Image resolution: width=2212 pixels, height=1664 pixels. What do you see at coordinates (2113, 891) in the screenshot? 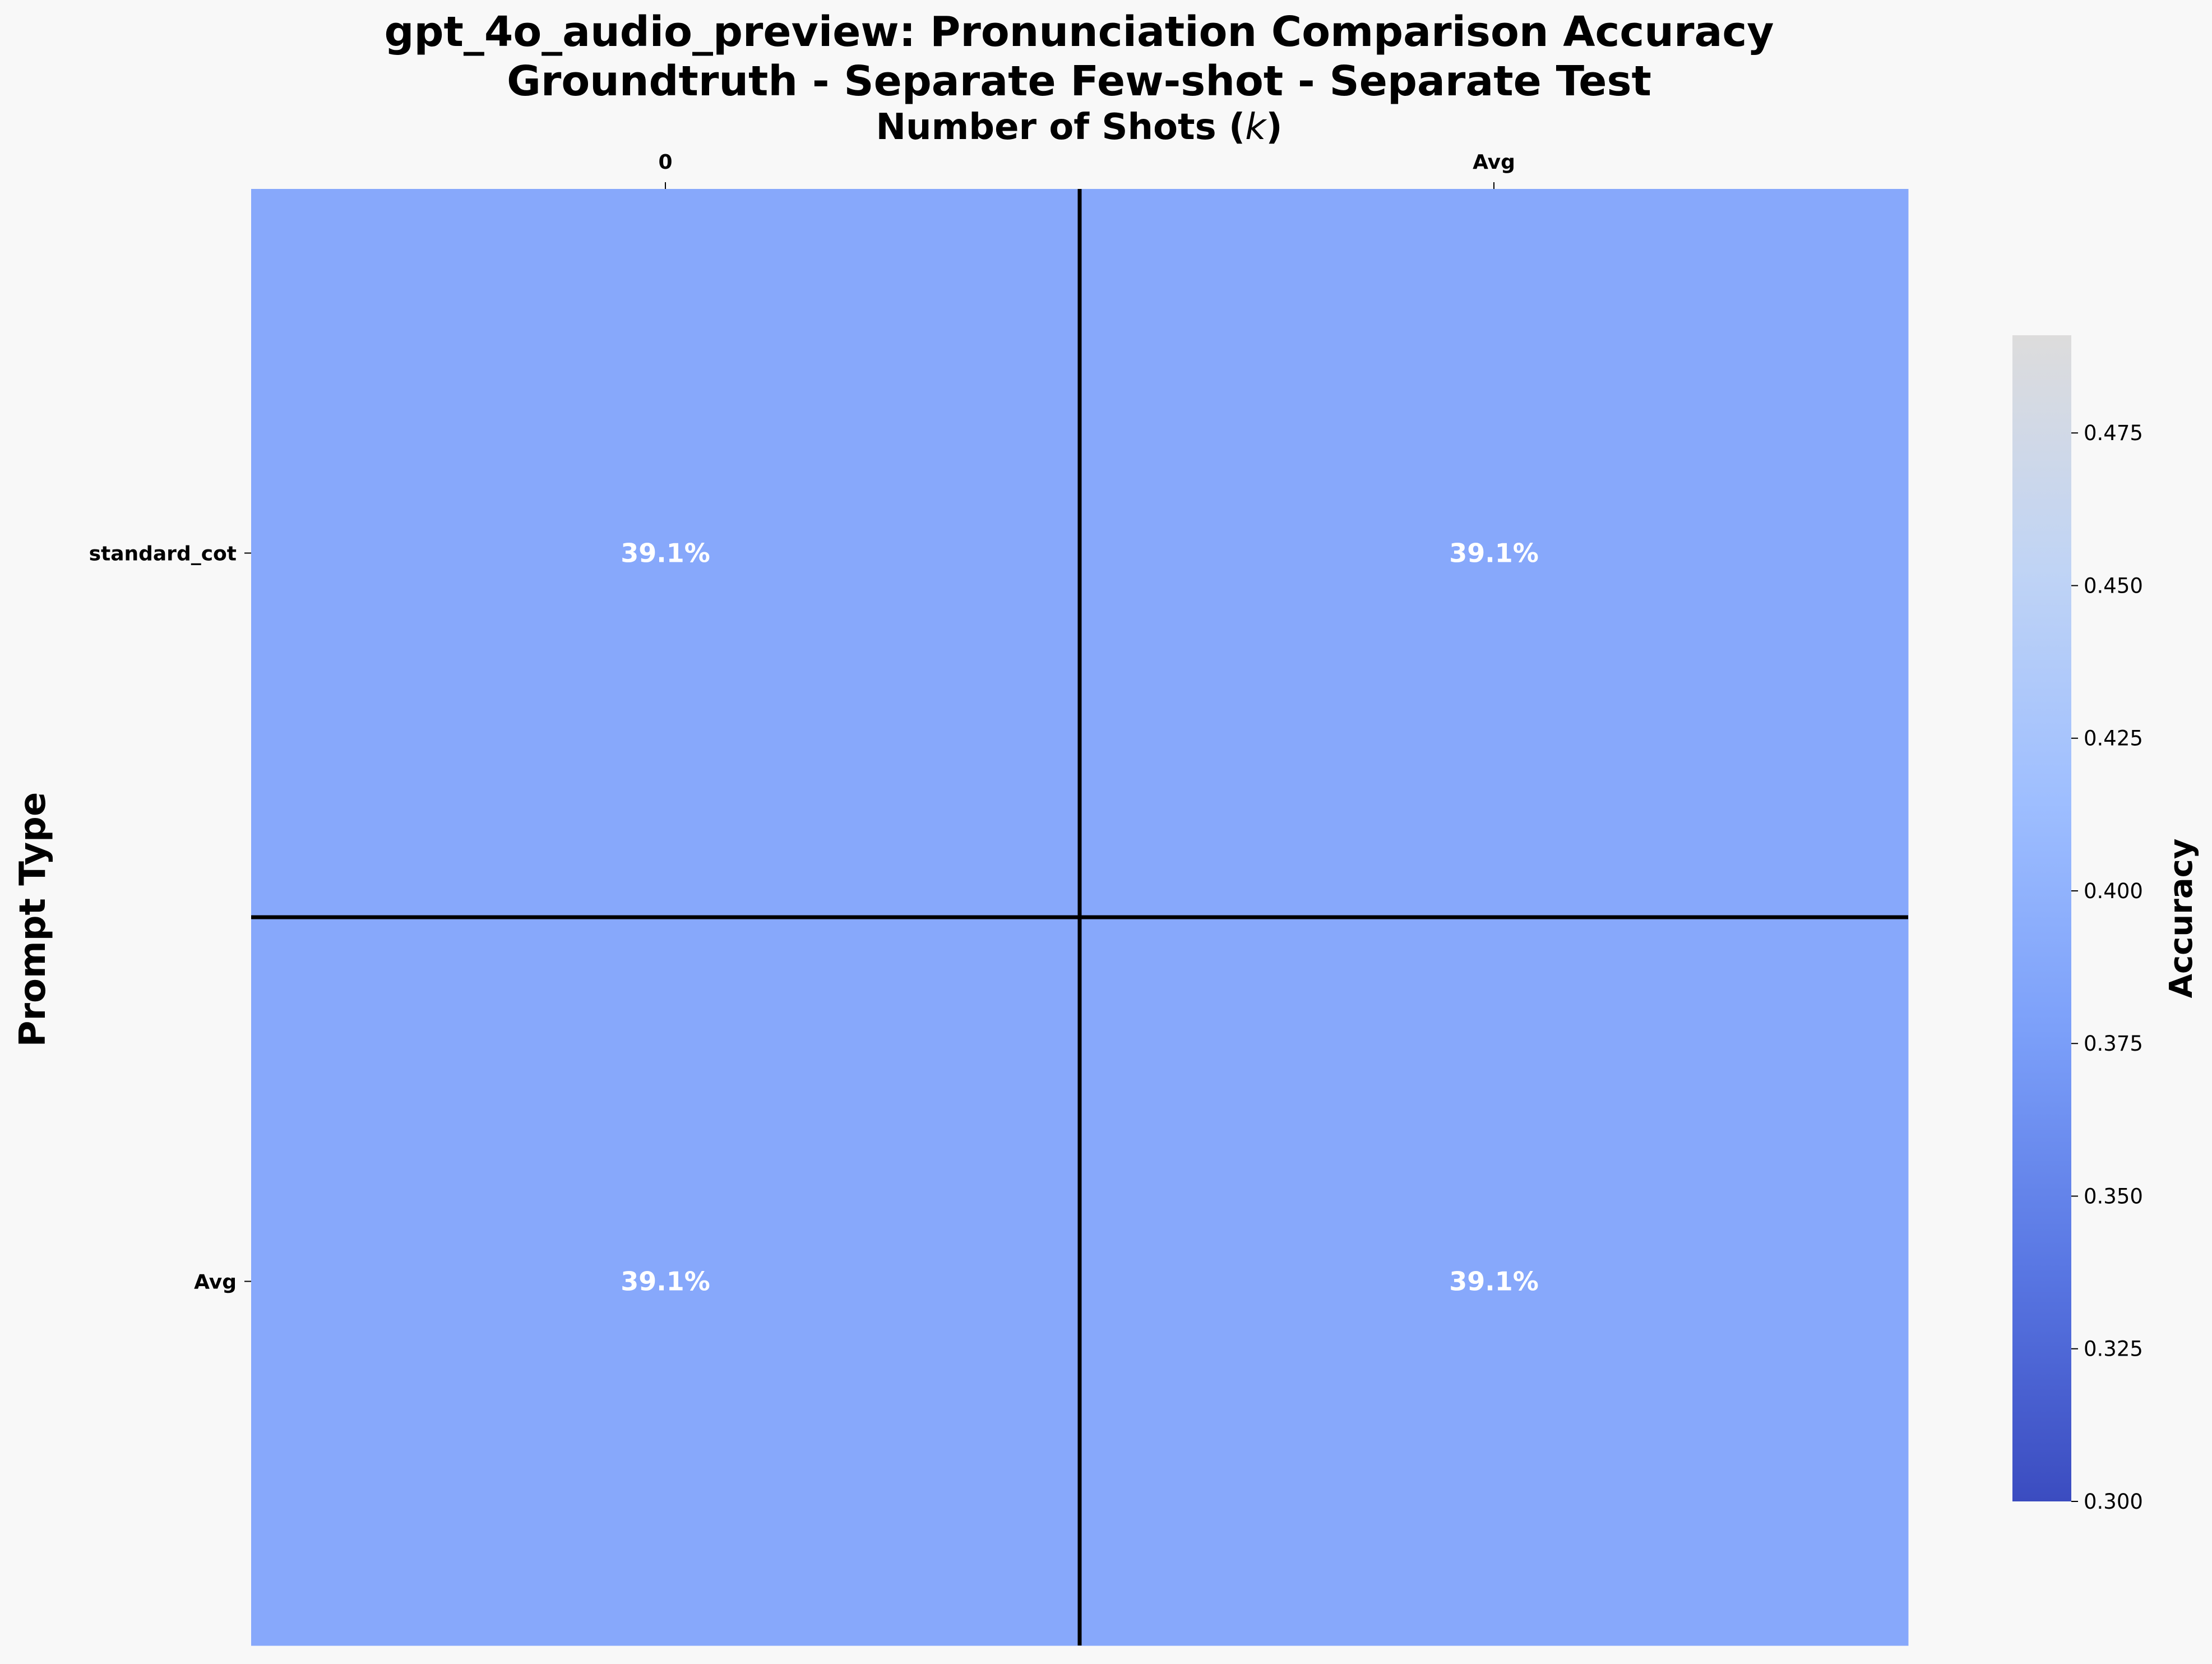
I see `colorbar-tick-label: 0.400` at bounding box center [2113, 891].